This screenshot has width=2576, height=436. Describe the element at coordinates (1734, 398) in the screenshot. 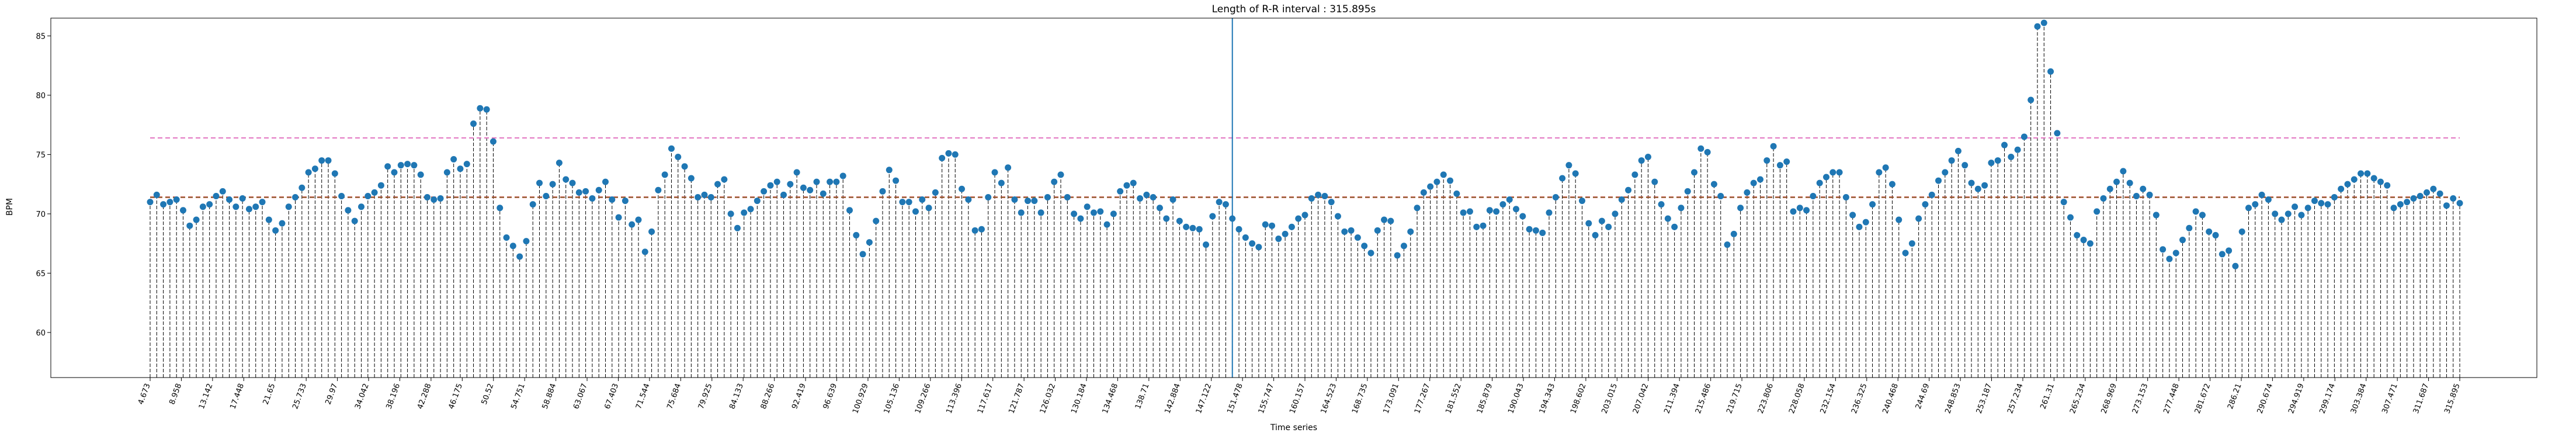

I see `x-tick-label: 219.715` at that location.